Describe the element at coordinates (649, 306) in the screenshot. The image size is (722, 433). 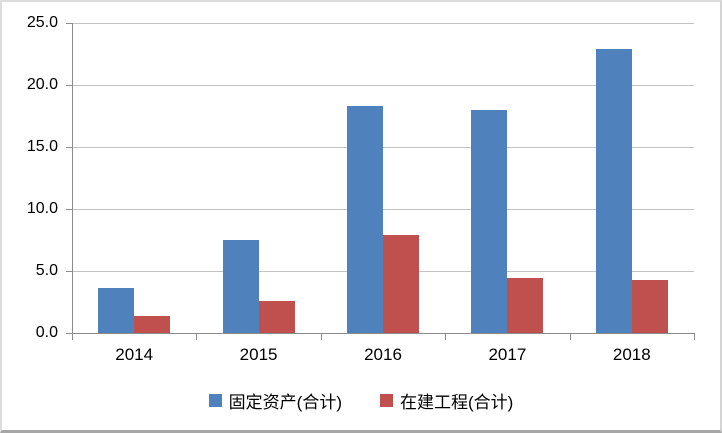
I see `bar-construction-in-progress-2018` at that location.